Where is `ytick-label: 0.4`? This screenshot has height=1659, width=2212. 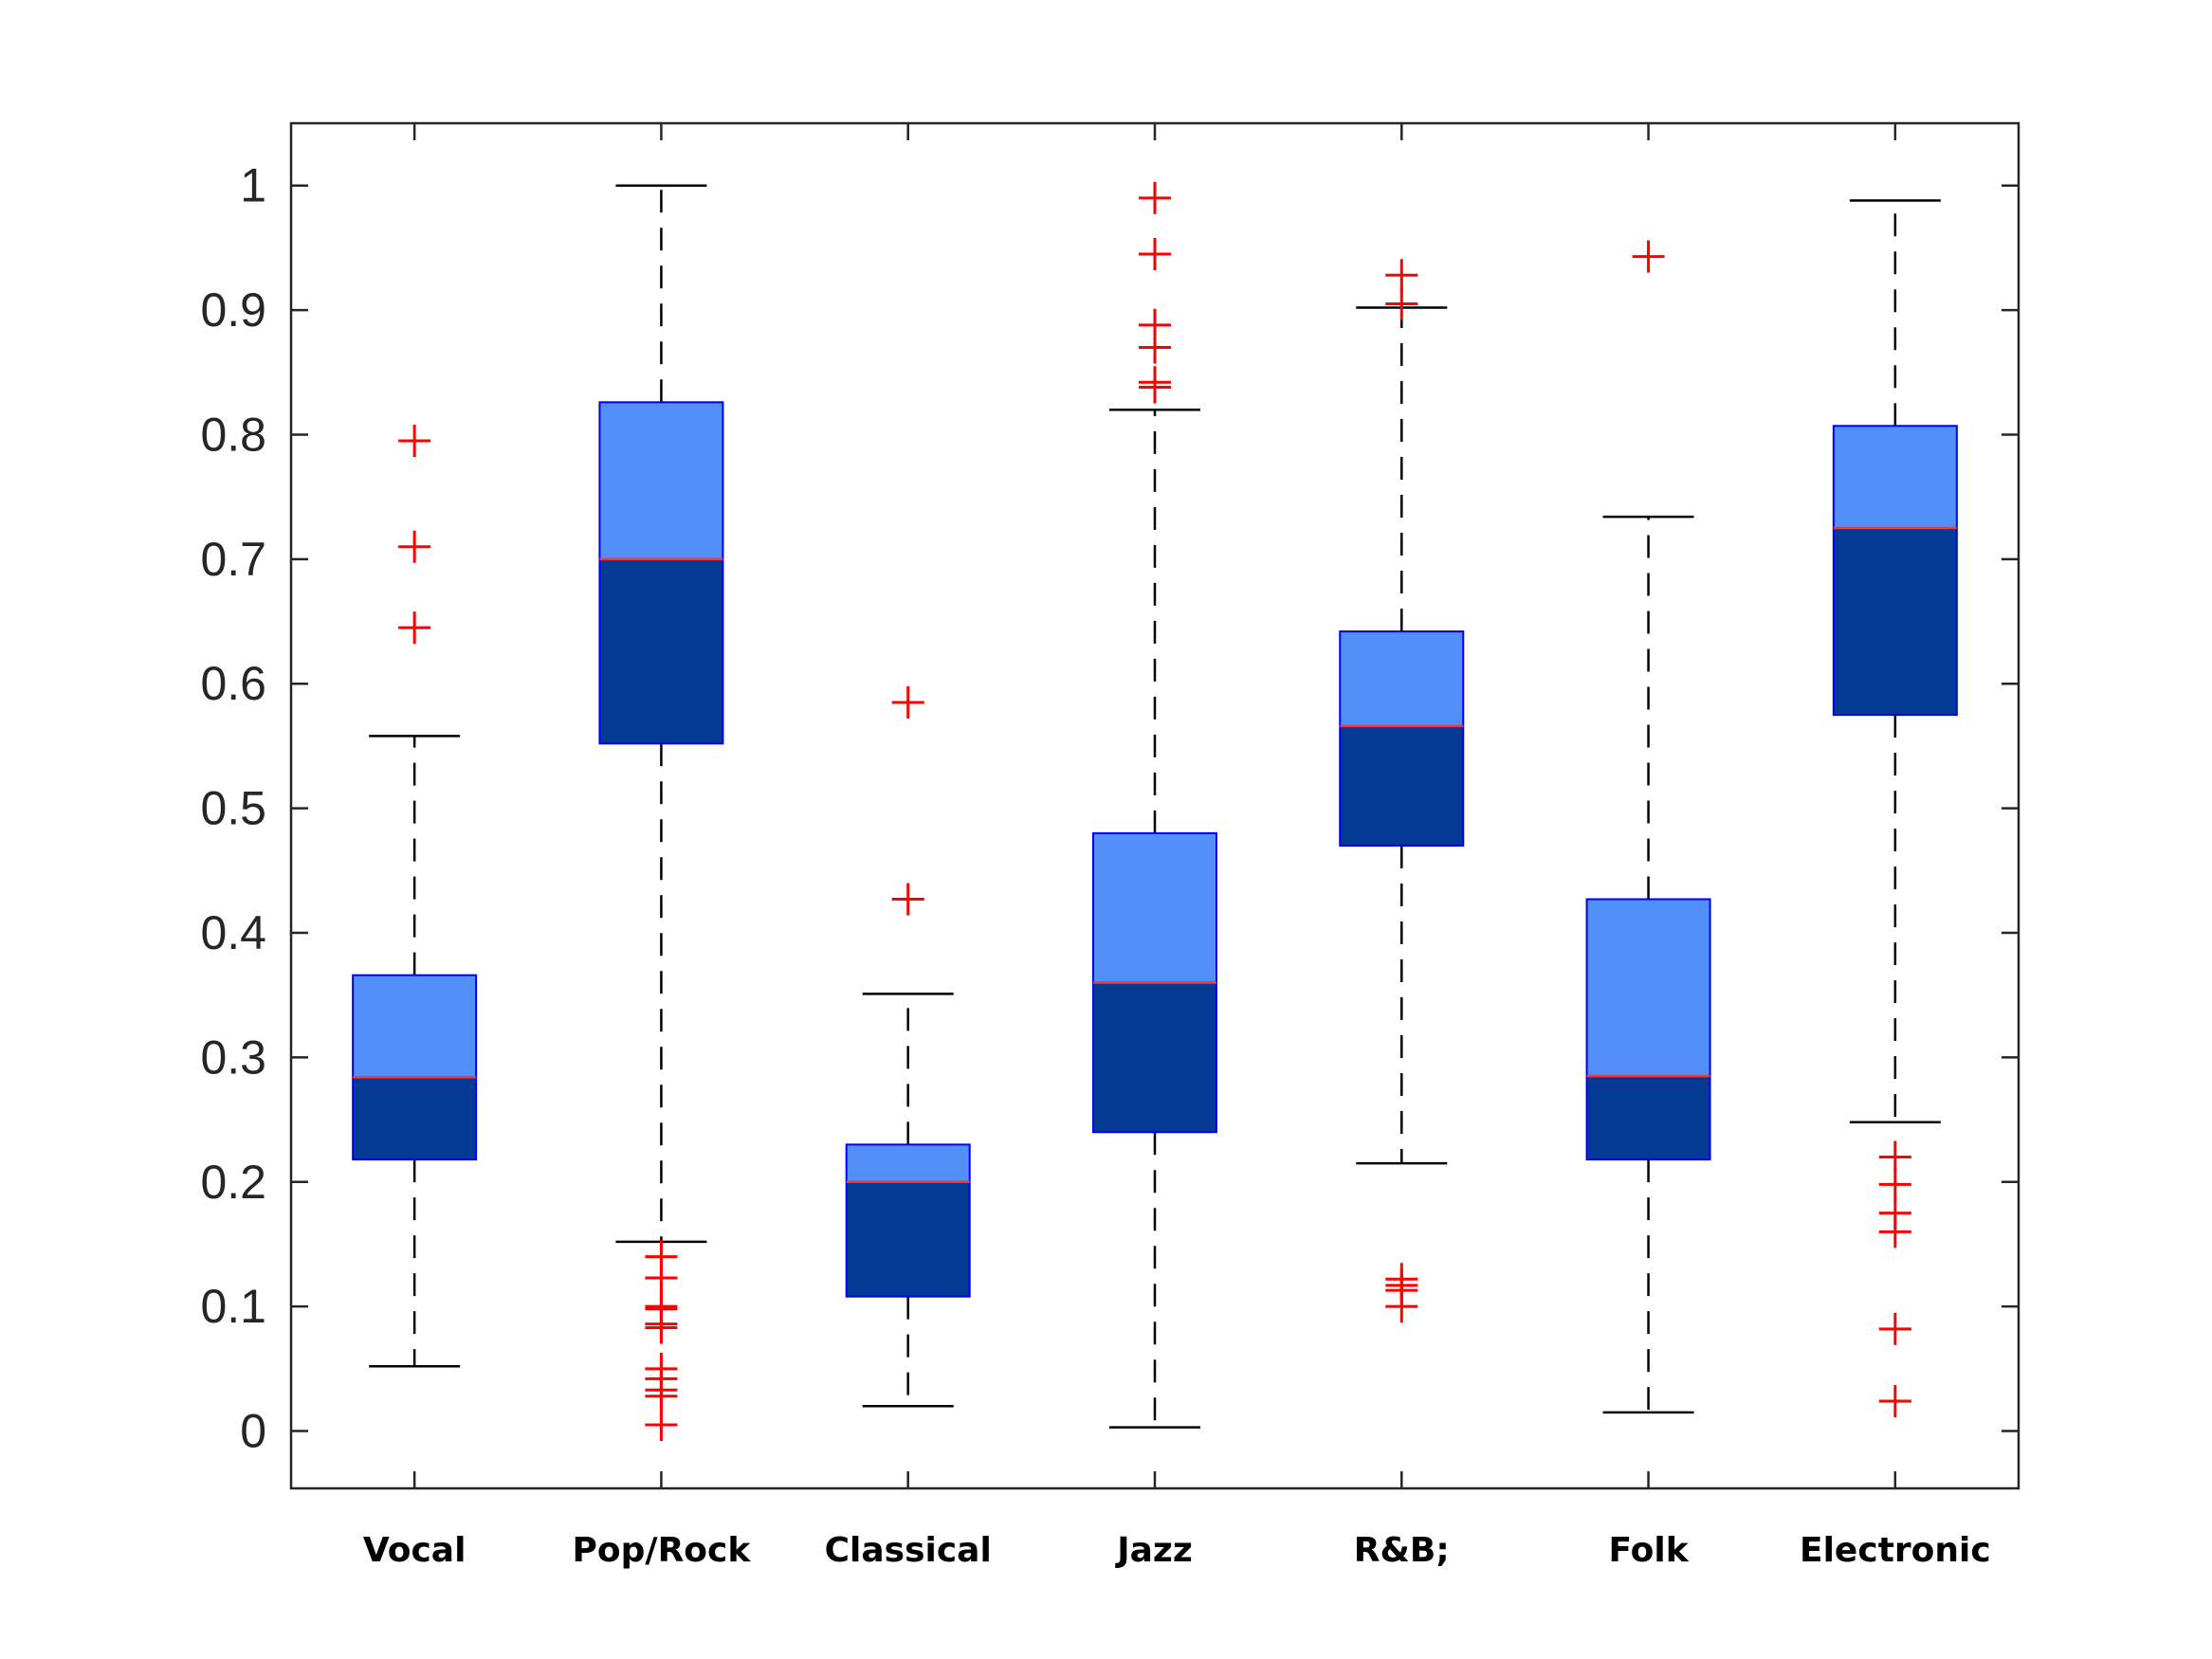
ytick-label: 0.4 is located at coordinates (233, 932).